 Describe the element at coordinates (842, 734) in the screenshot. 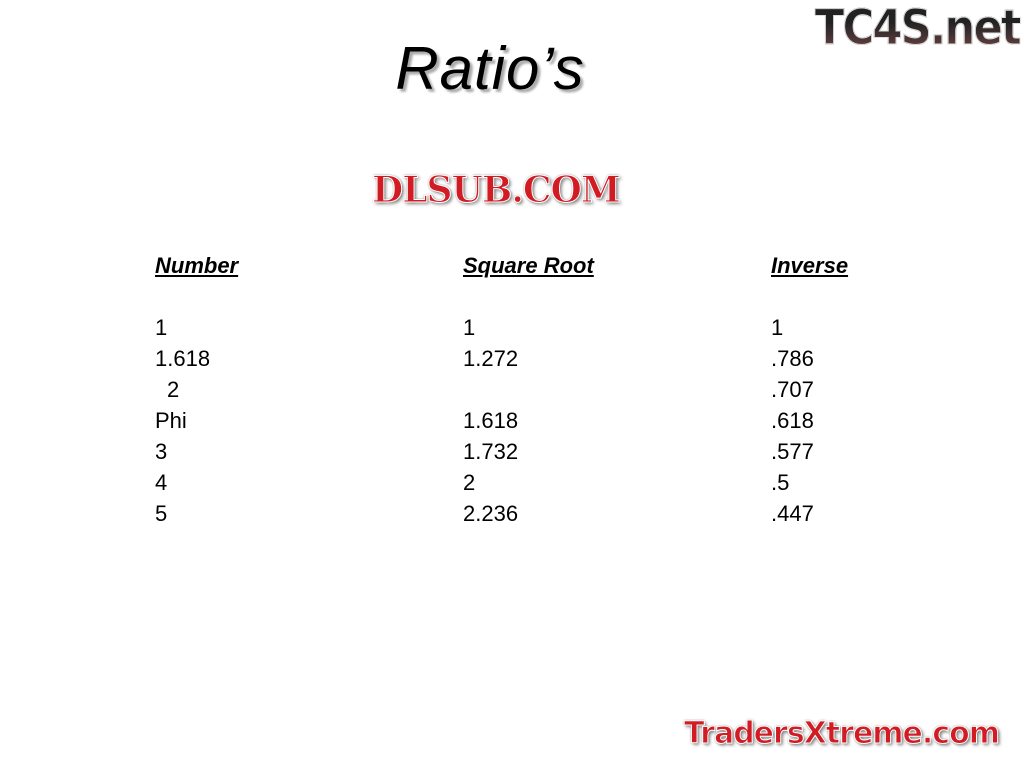

I see `tradersxtreme-watermark: TradersXtreme.com` at that location.